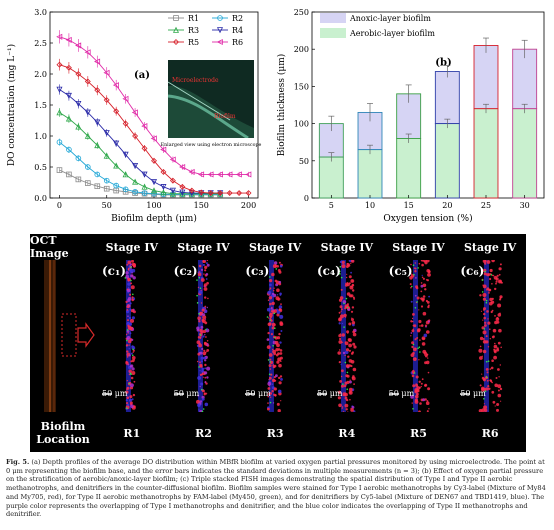 Image resolution: width=554 pixels, height=530 pixels. Describe the element at coordinates (40, 167) in the screenshot. I see `y-tick-label: 0.5` at that location.